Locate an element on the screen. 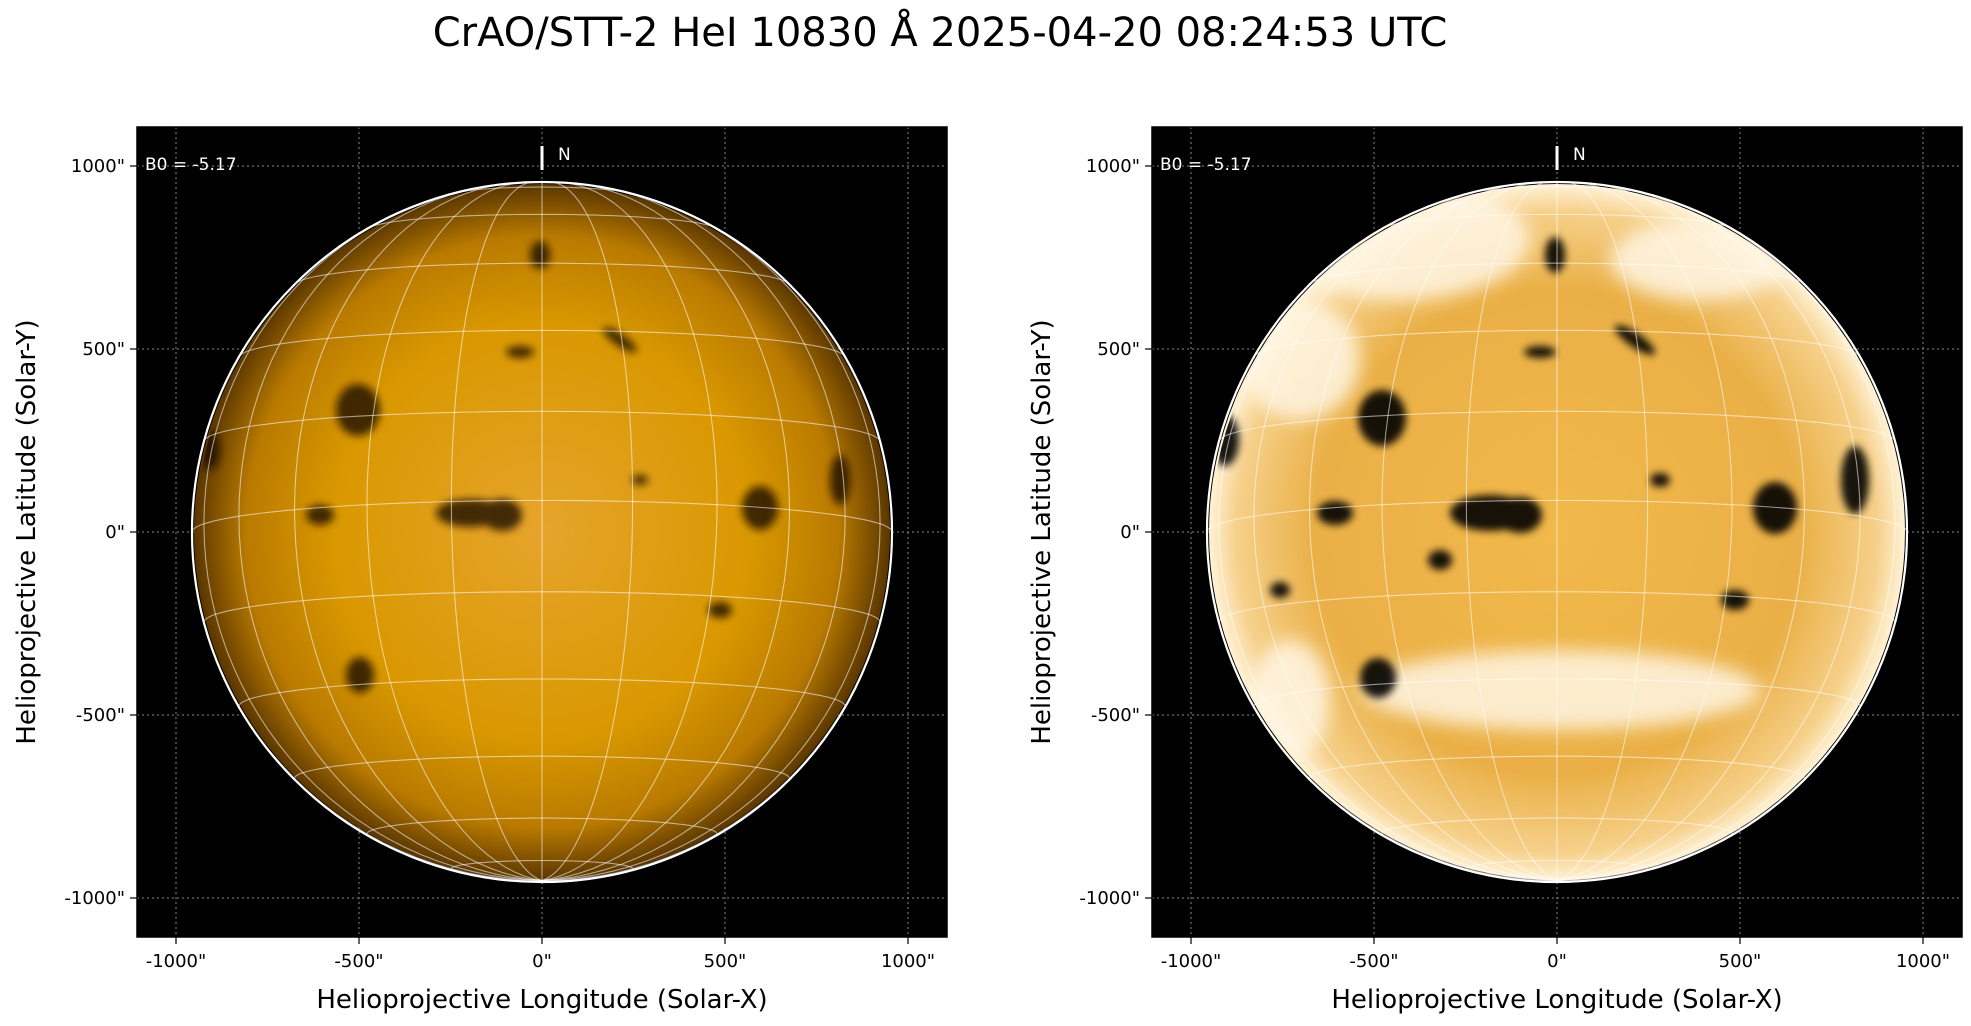  north-label-right: N is located at coordinates (1579, 155).